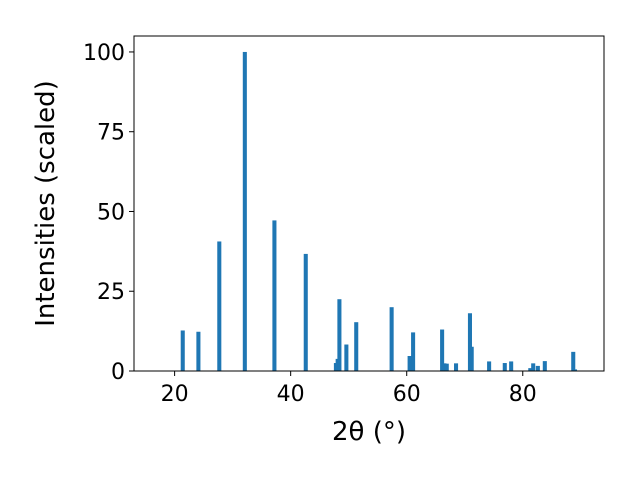 The height and width of the screenshot is (480, 640). Describe the element at coordinates (104, 53) in the screenshot. I see `y-tick-label: 100` at that location.